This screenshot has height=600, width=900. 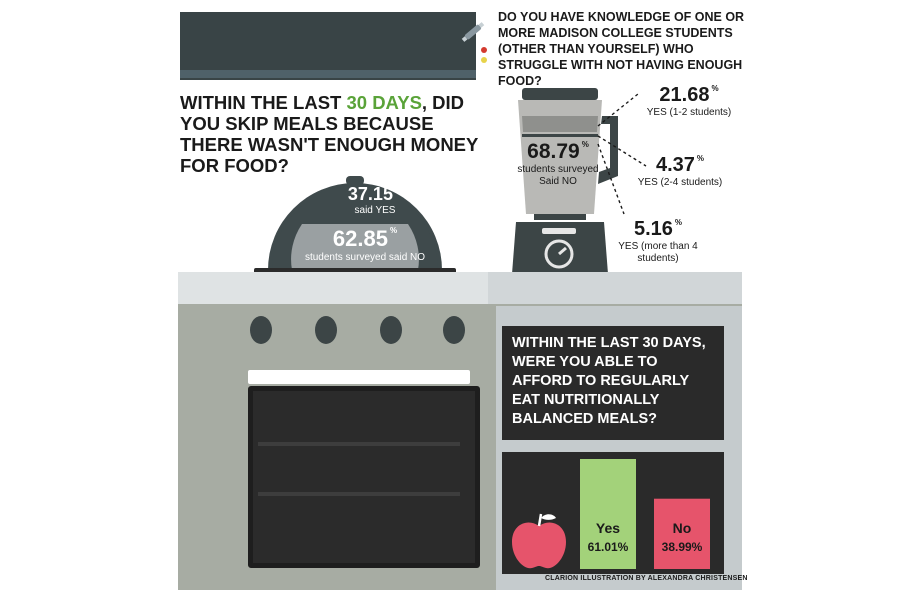 I want to click on oven-window, so click(x=364, y=477).